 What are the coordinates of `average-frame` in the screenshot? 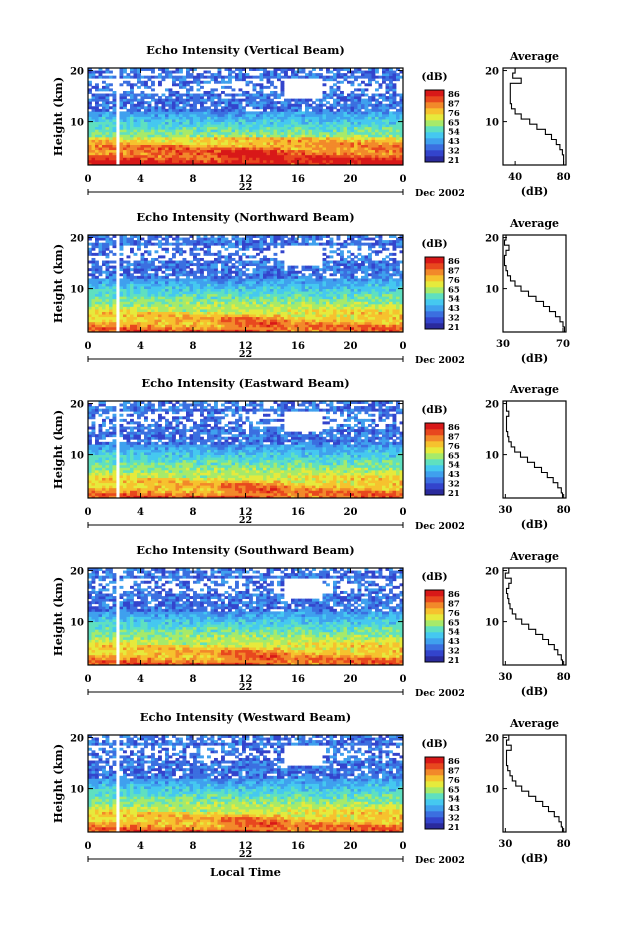 It's located at (534, 116).